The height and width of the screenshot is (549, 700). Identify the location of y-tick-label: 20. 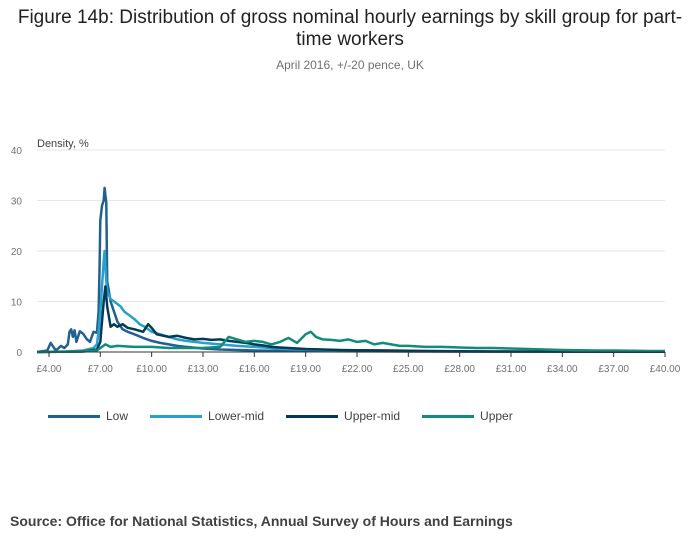
(17, 252).